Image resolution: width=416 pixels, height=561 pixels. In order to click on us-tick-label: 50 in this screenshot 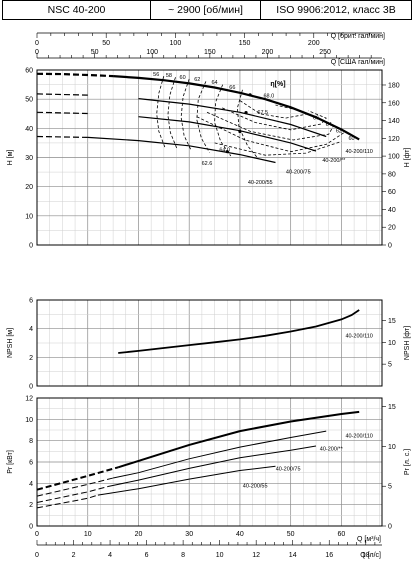, I will do `click(95, 52)`.